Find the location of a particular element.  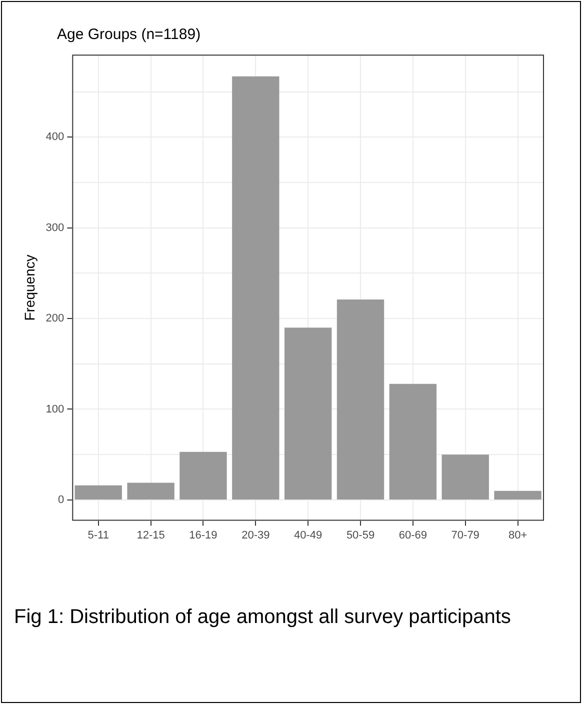

y-tick-label: 200 is located at coordinates (55, 318).